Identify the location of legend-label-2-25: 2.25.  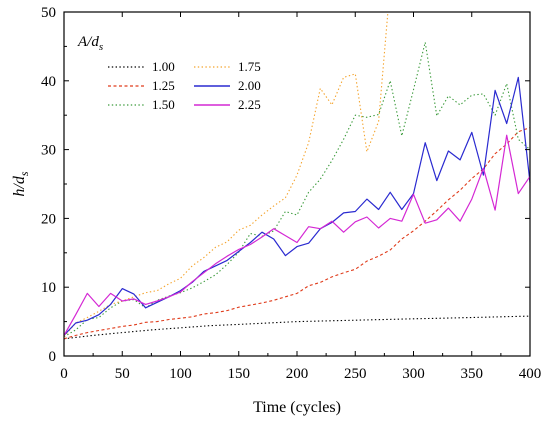
(249, 104).